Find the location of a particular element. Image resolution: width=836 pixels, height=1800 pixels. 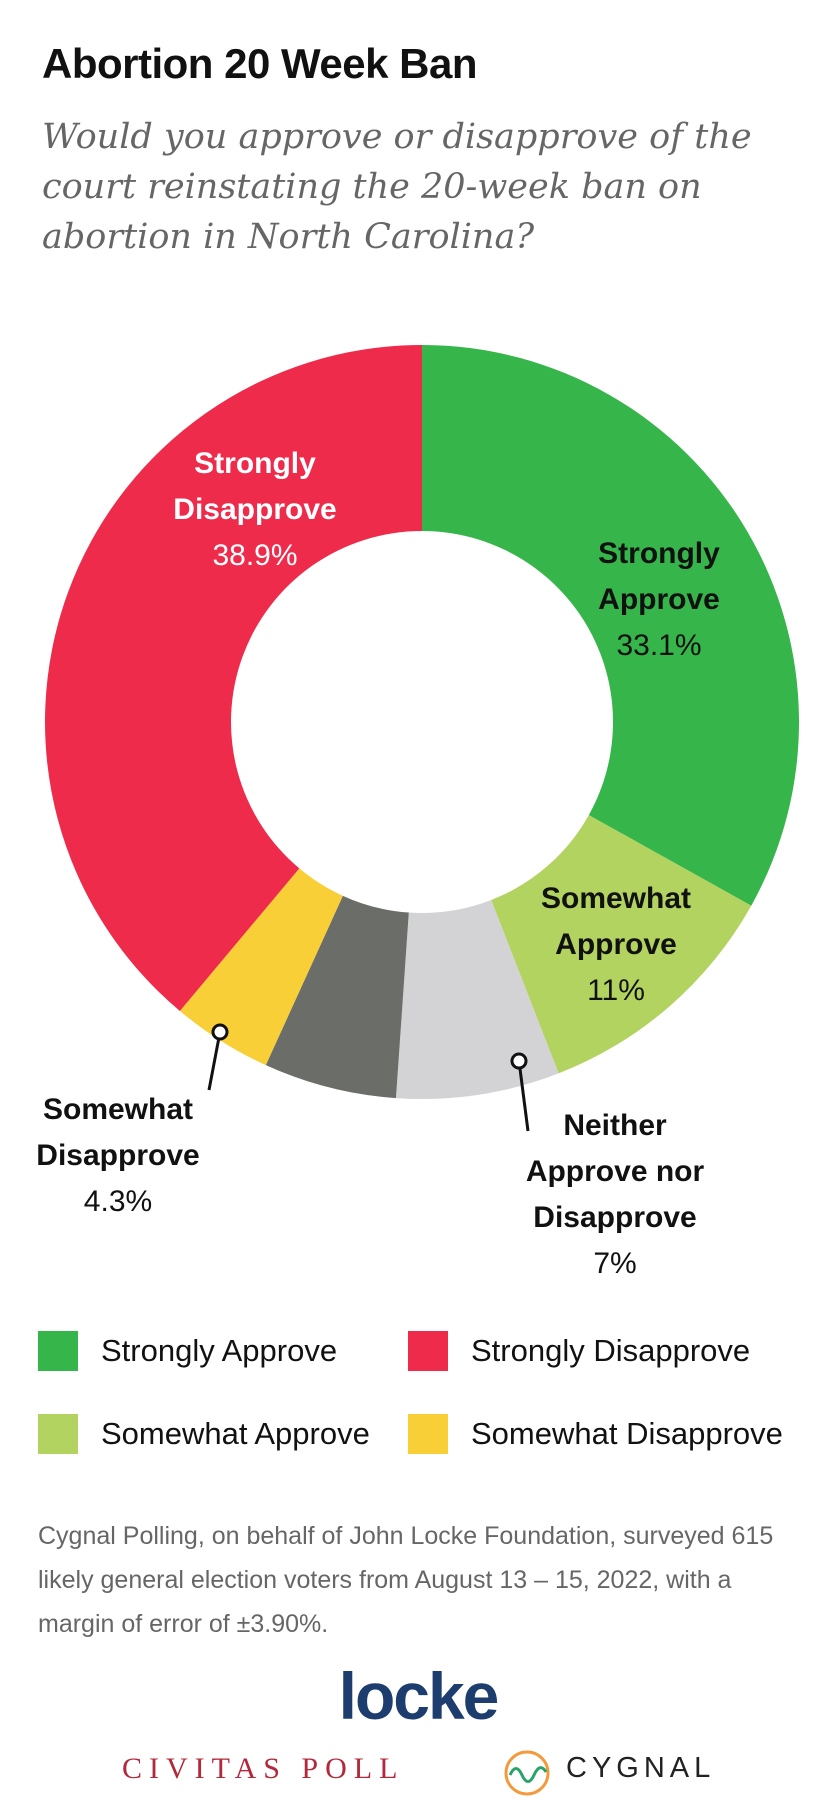

slice-label: Strongly Disapprove 38.9% is located at coordinates (255, 510).